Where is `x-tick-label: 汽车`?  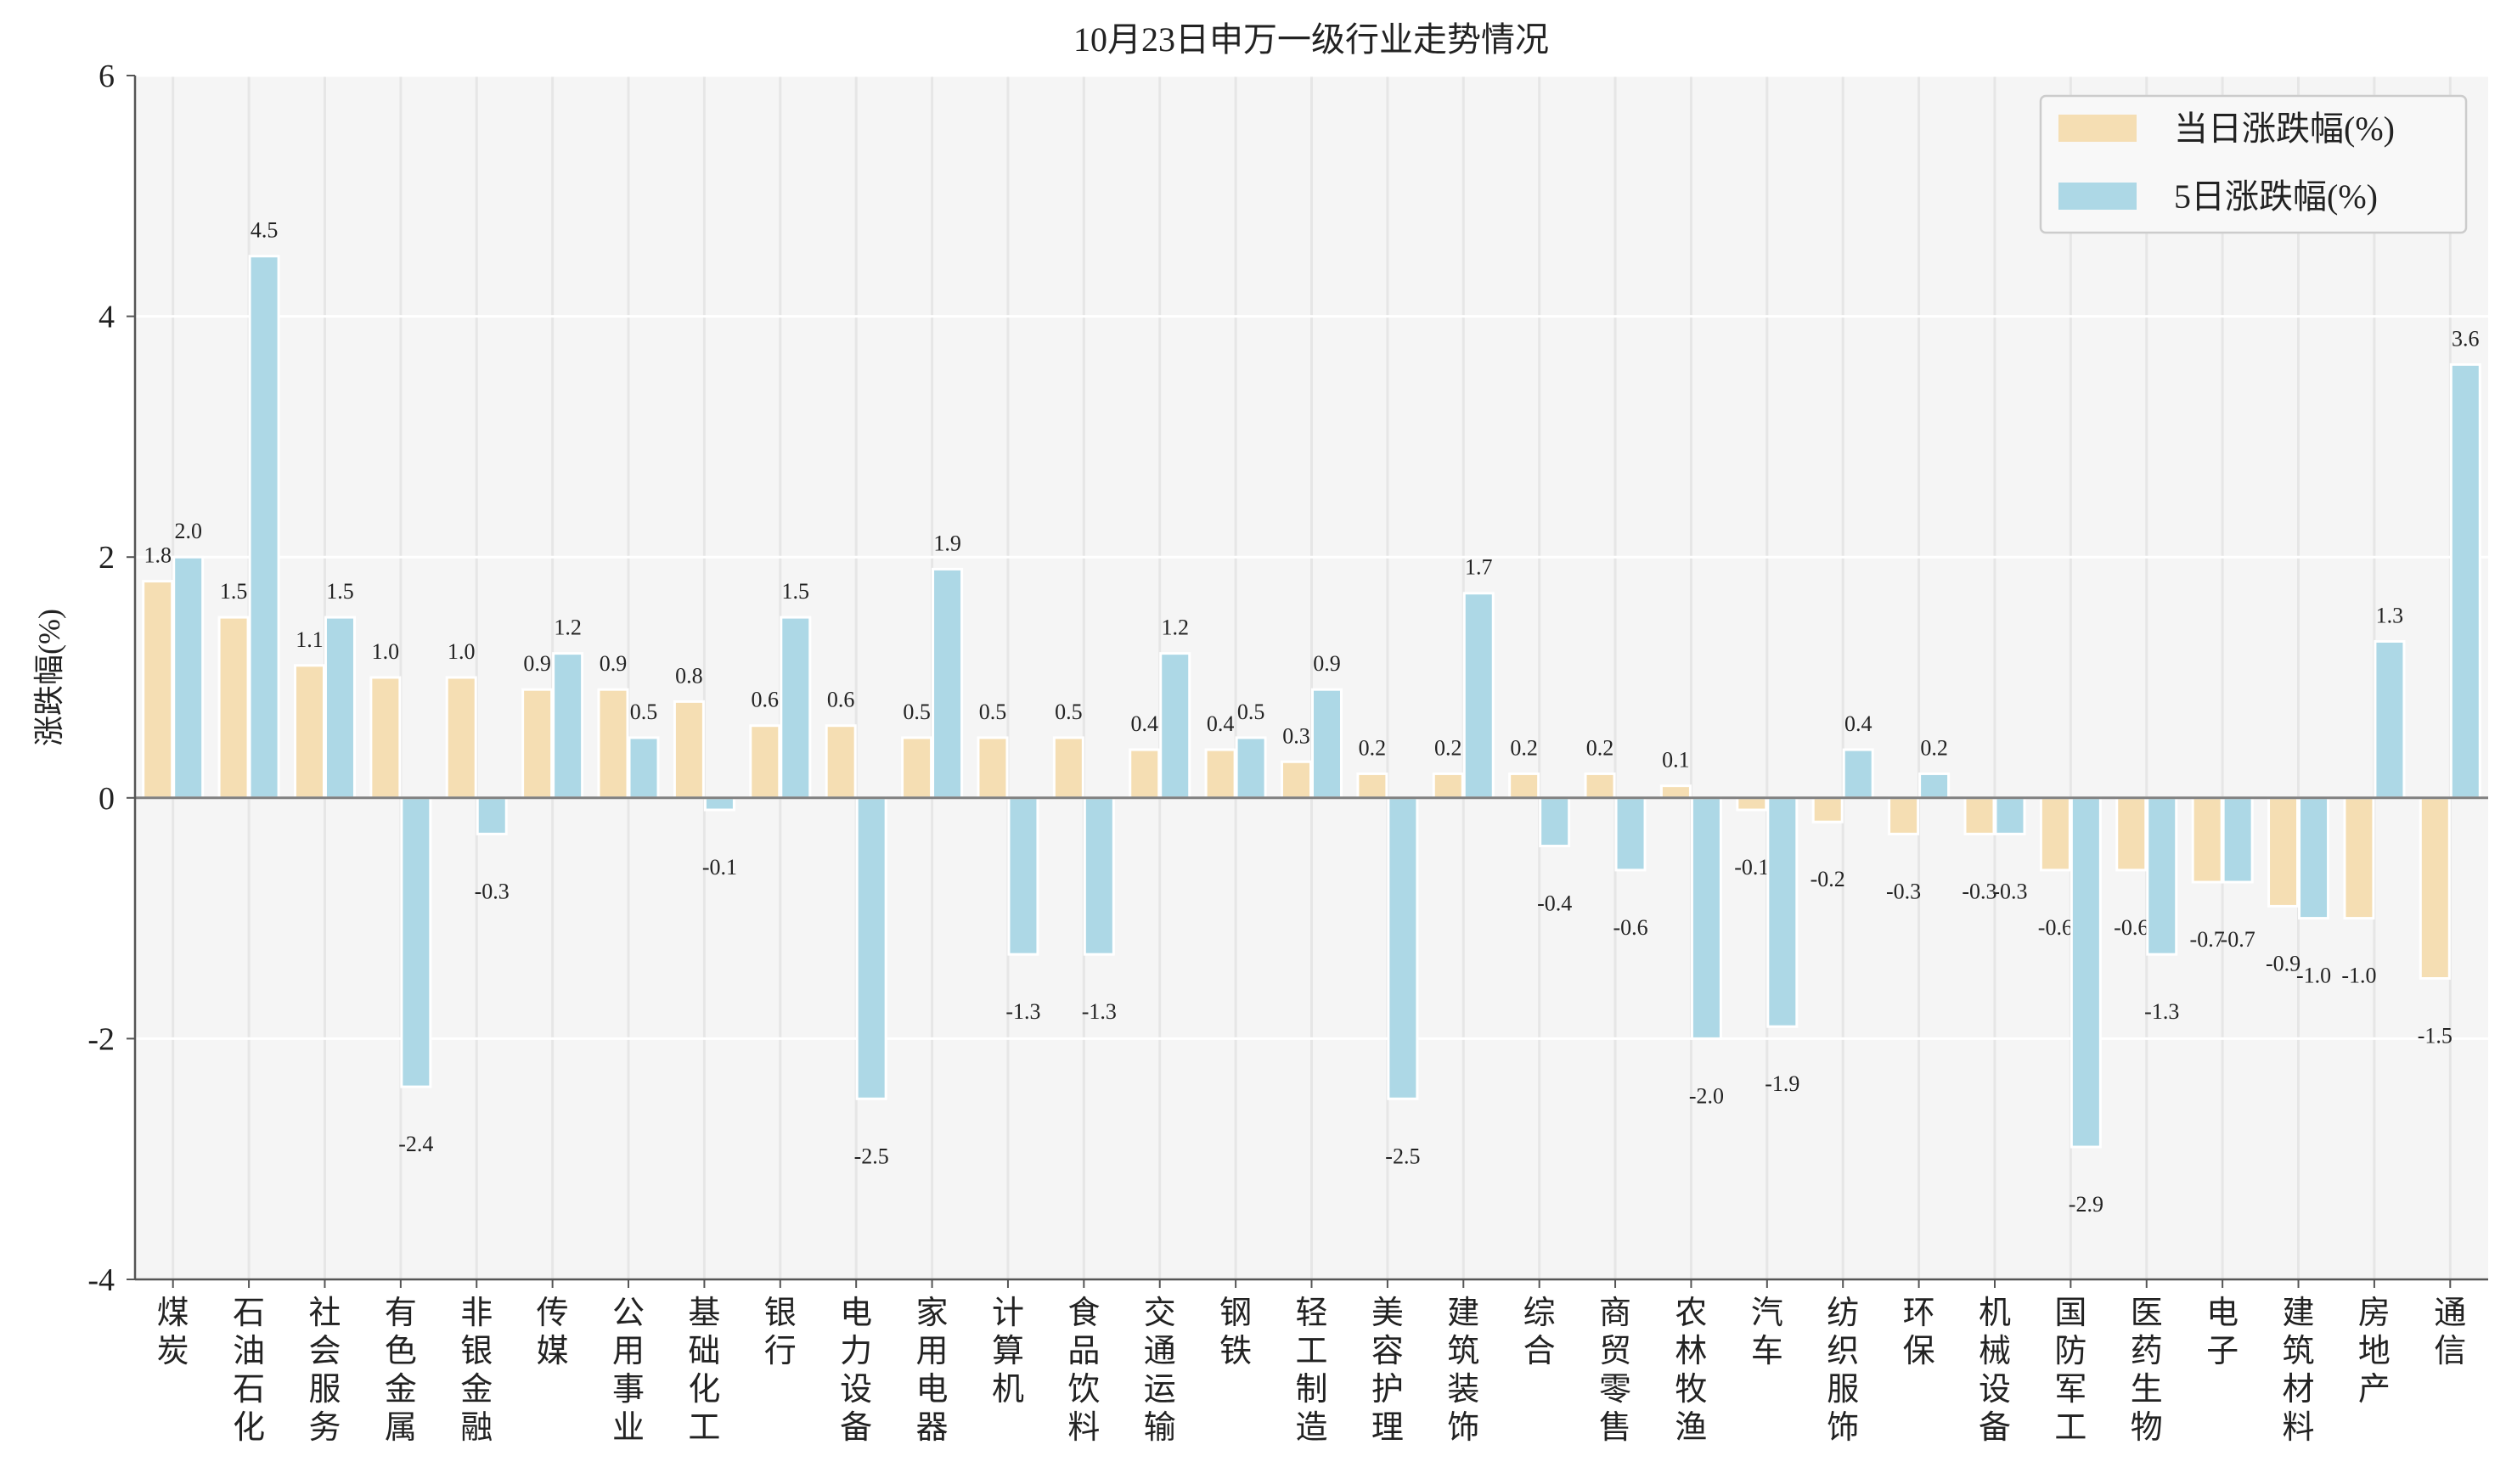 x-tick-label: 汽车 is located at coordinates (1767, 1332).